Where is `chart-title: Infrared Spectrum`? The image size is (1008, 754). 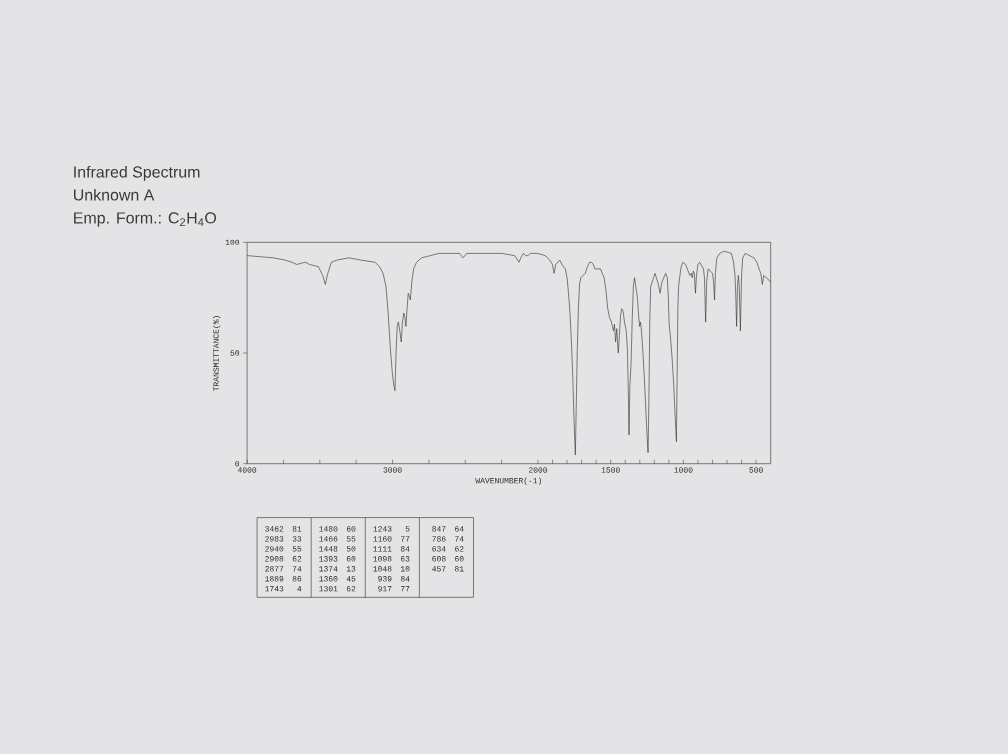
chart-title: Infrared Spectrum is located at coordinates (137, 173).